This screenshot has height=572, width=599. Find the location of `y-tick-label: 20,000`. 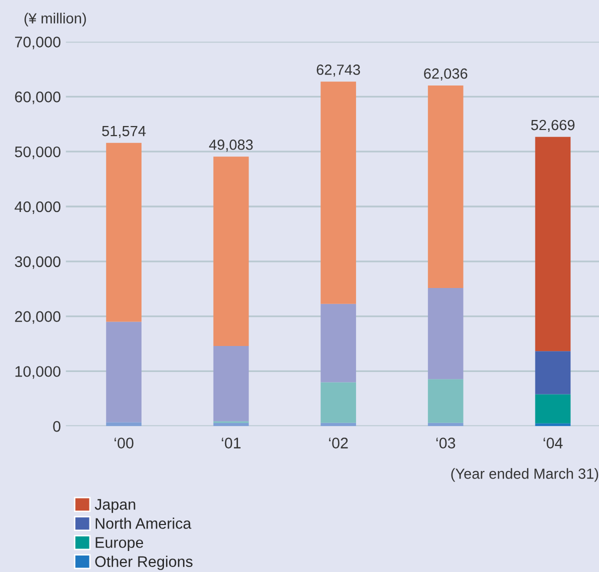

y-tick-label: 20,000 is located at coordinates (37, 317).